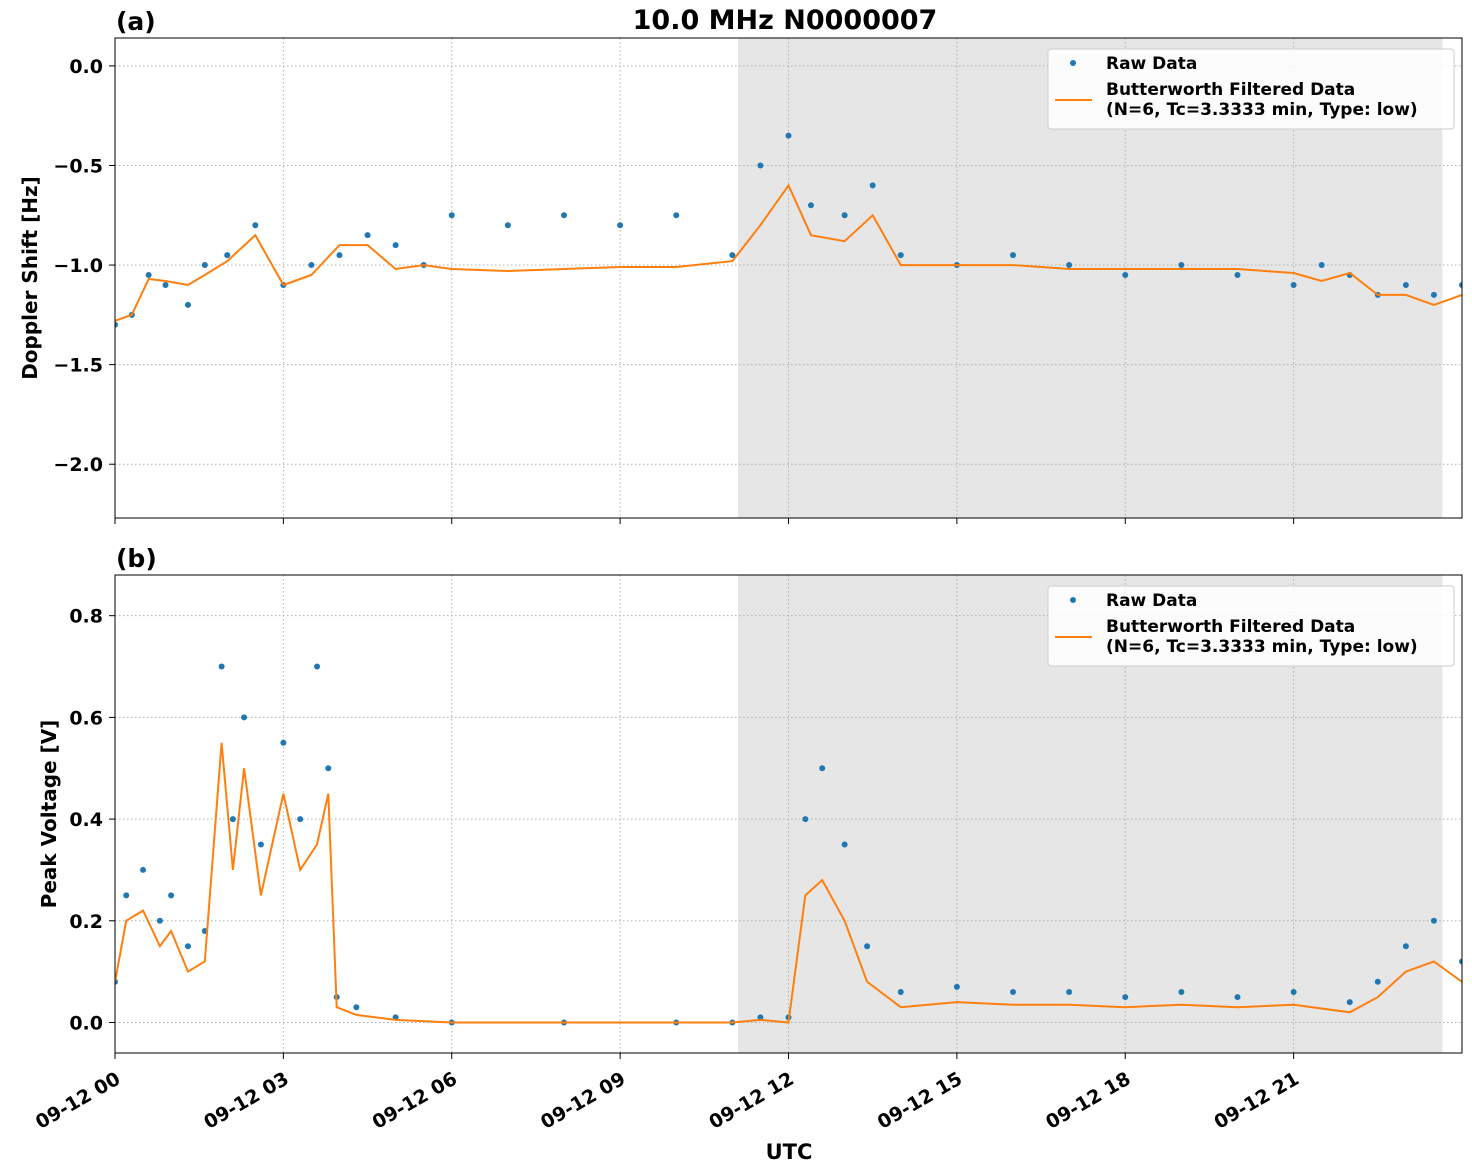  Describe the element at coordinates (78, 366) in the screenshot. I see `y-tick-label: −1.5` at that location.